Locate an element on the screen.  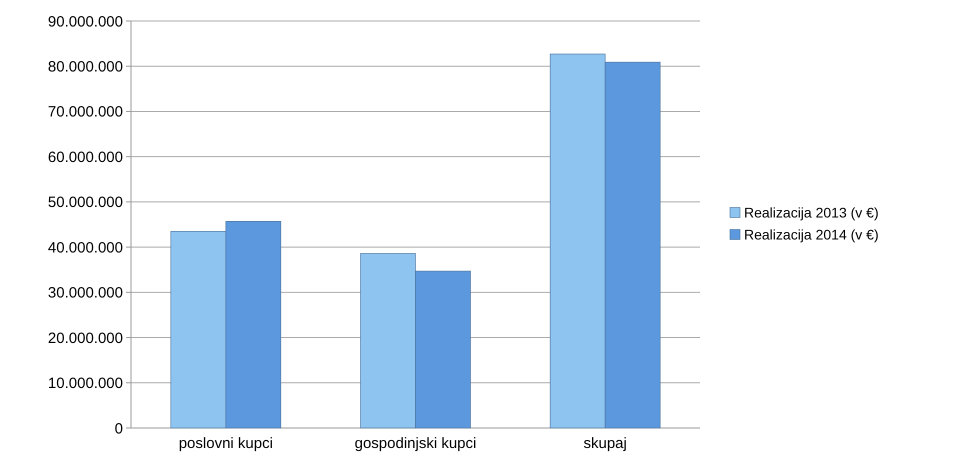
y-tick-label: 50.000.000 is located at coordinates (85, 203).